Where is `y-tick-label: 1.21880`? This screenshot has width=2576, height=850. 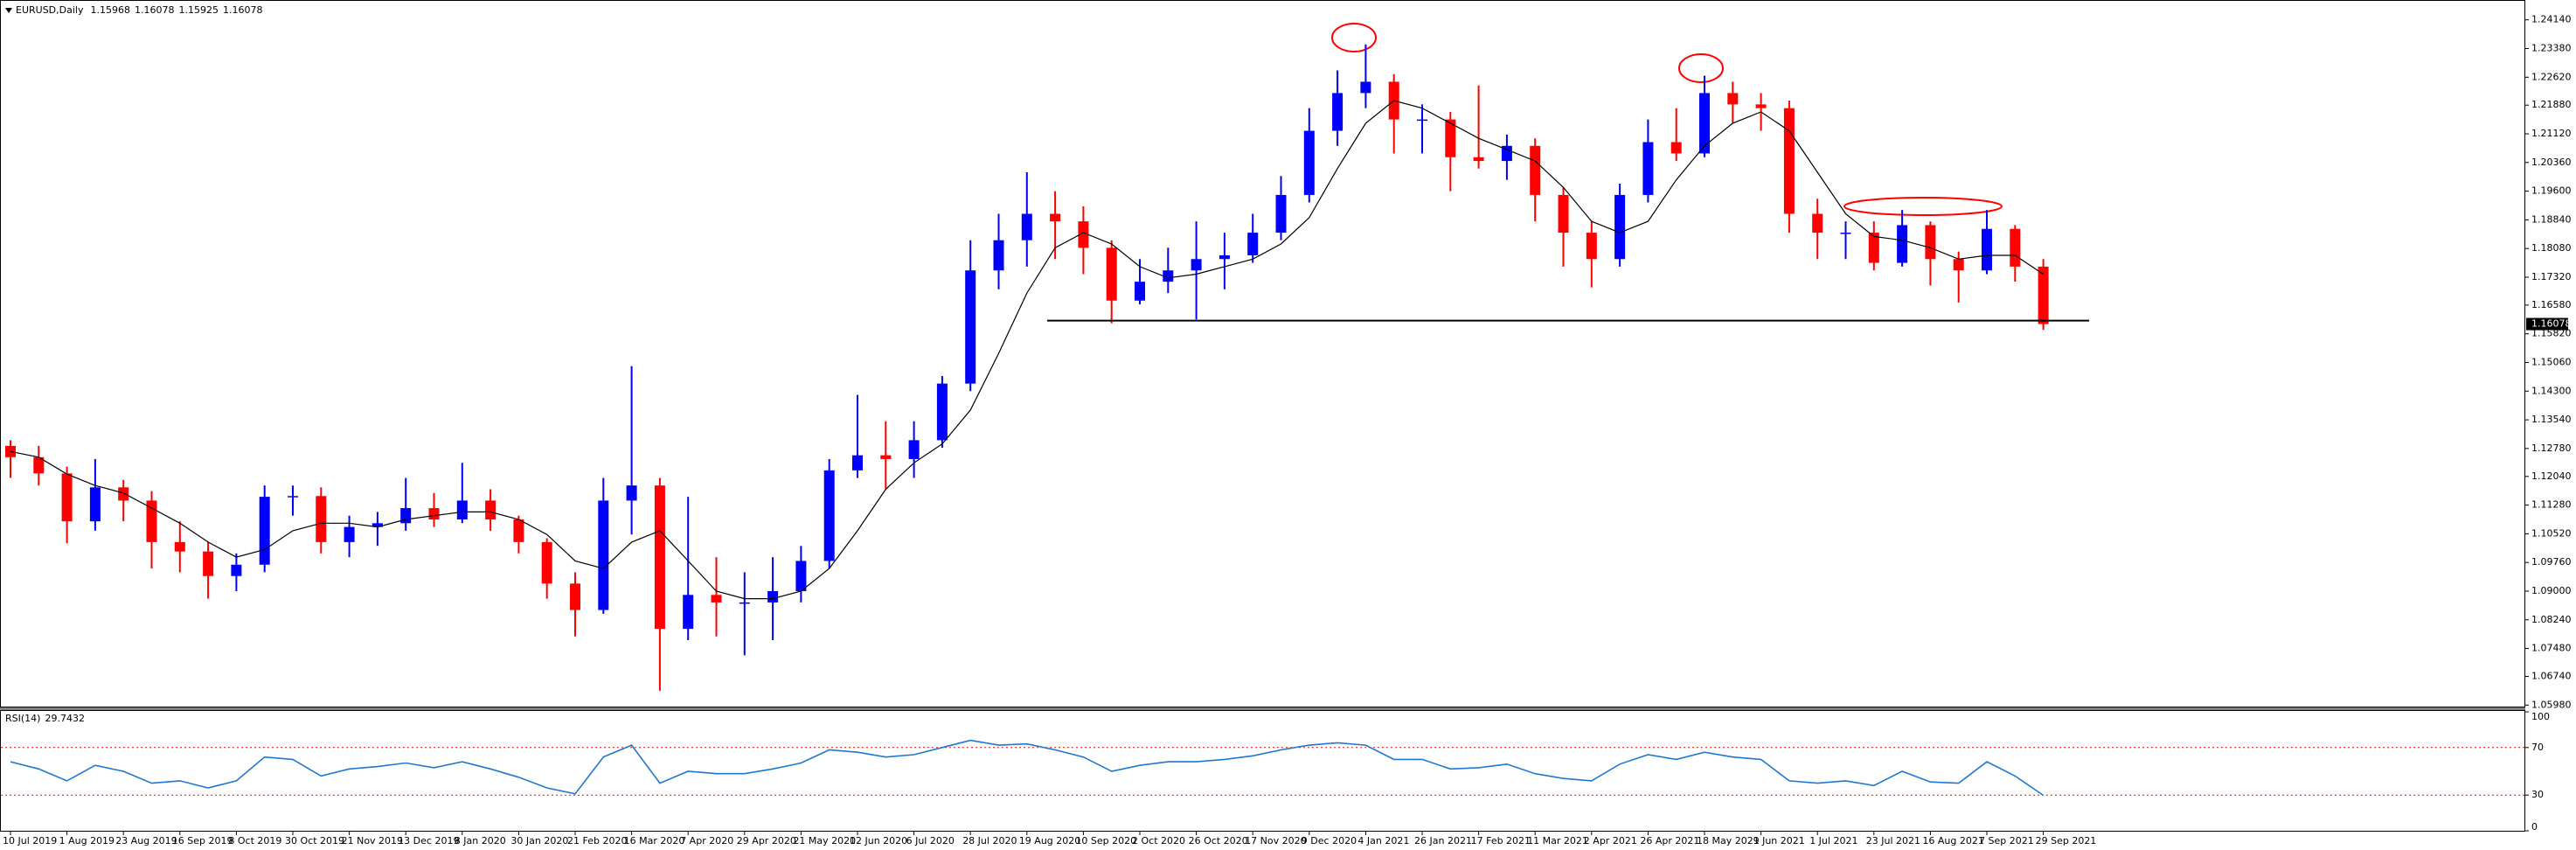 y-tick-label: 1.21880 is located at coordinates (2551, 104).